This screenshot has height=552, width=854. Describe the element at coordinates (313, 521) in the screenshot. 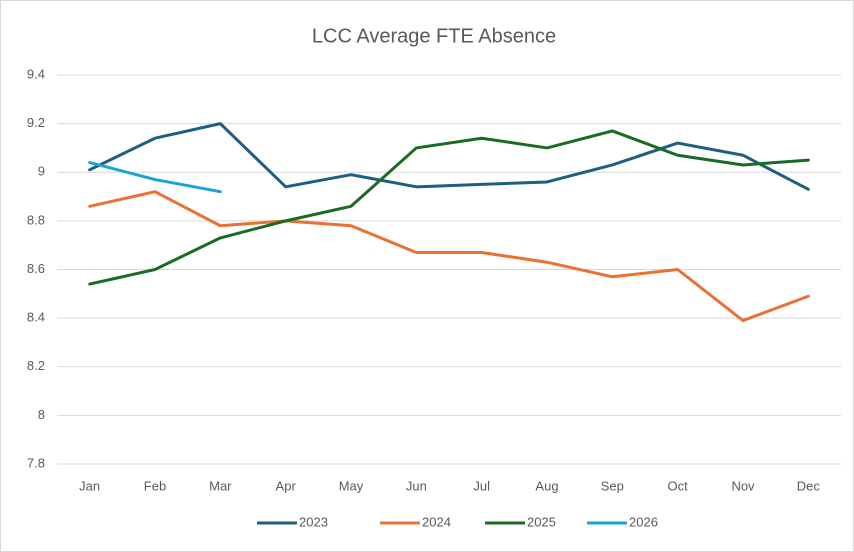

I see `legend-label: 2023` at that location.